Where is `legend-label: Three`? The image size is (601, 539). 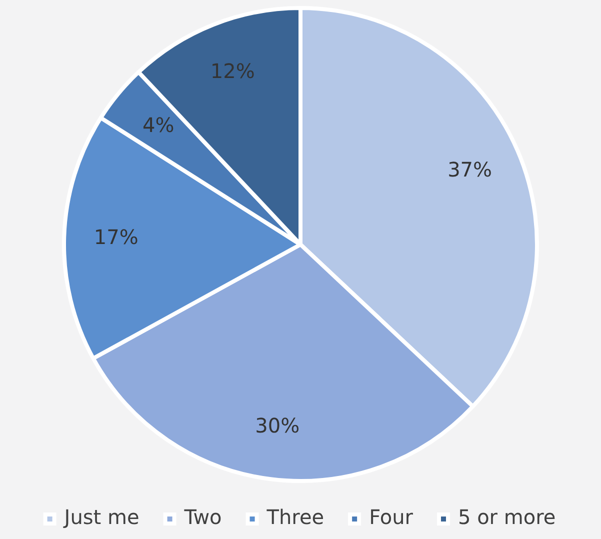
legend-label: Three is located at coordinates (295, 517).